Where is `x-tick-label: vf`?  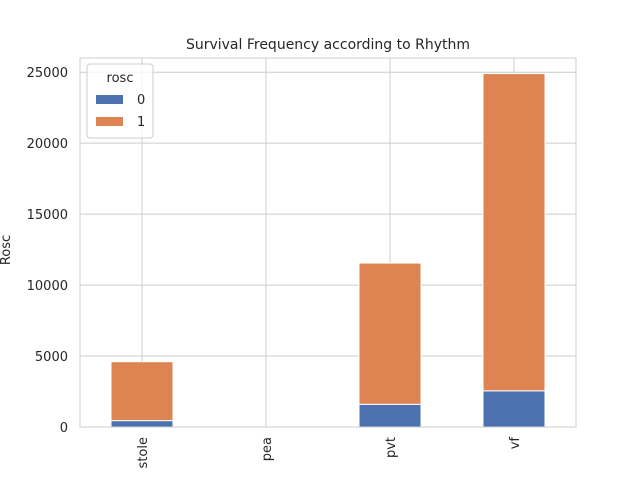 x-tick-label: vf is located at coordinates (515, 443).